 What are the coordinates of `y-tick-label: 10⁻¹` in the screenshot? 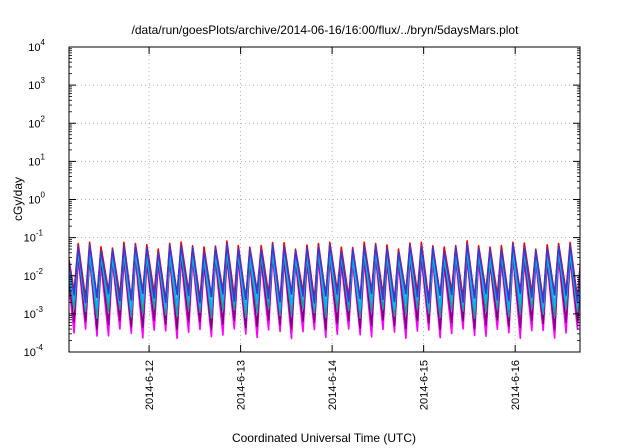 It's located at (34, 237).